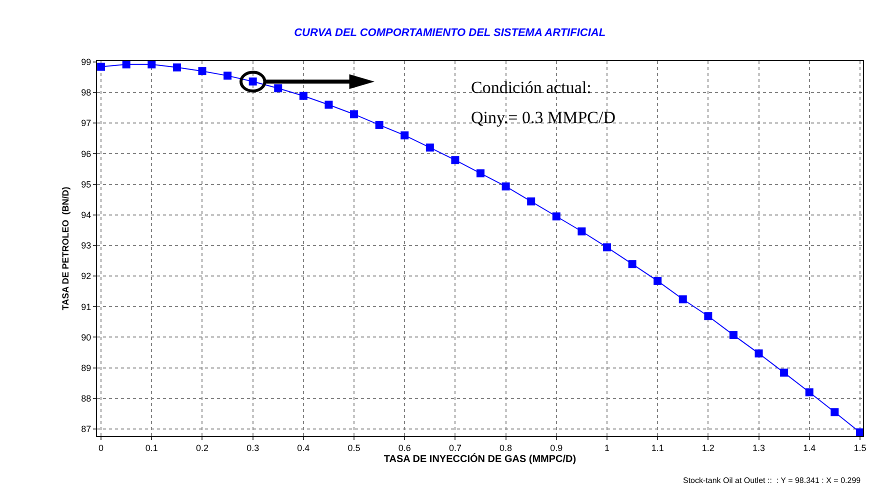 This screenshot has width=882, height=493. Describe the element at coordinates (86, 367) in the screenshot. I see `y-tick-label: 89` at that location.